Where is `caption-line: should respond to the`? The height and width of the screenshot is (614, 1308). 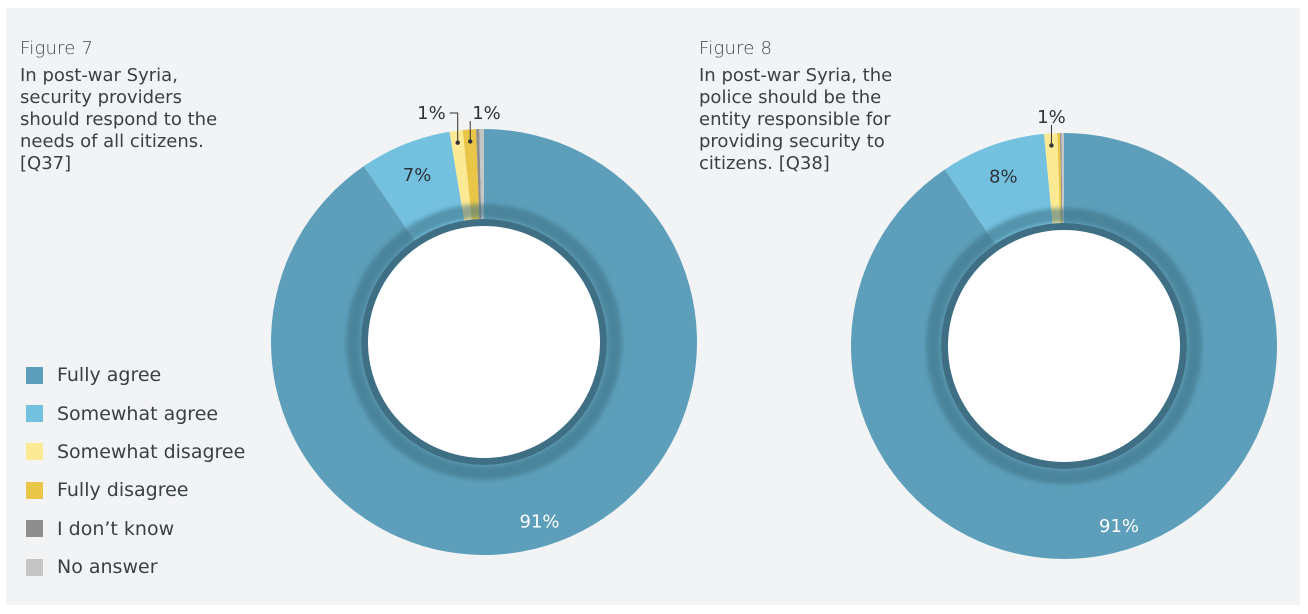
caption-line: should respond to the is located at coordinates (119, 119).